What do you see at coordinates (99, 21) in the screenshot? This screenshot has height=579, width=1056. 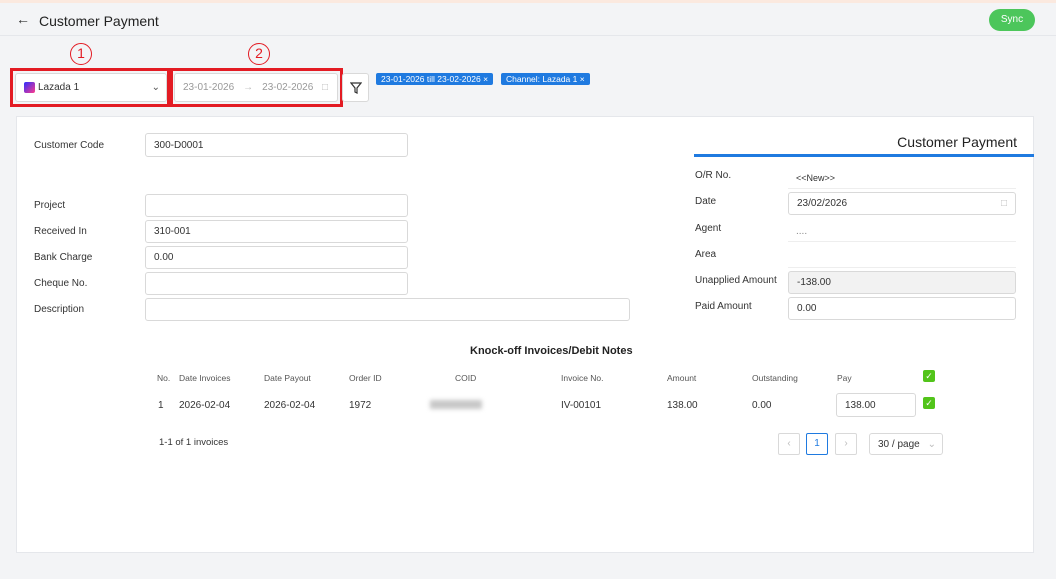 I see `page-title: Customer Payment` at bounding box center [99, 21].